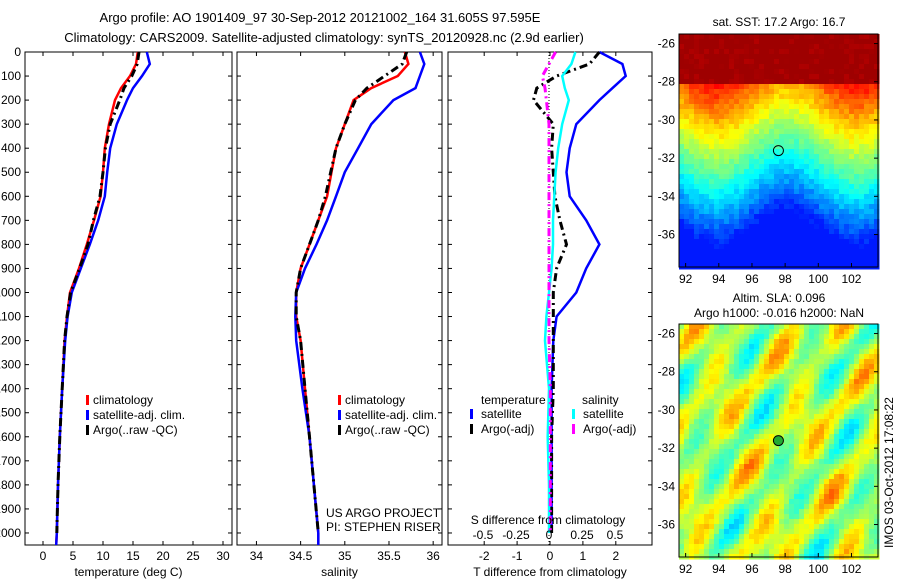 This screenshot has height=580, width=900. I want to click on x-axis-label: salinity, so click(339, 572).